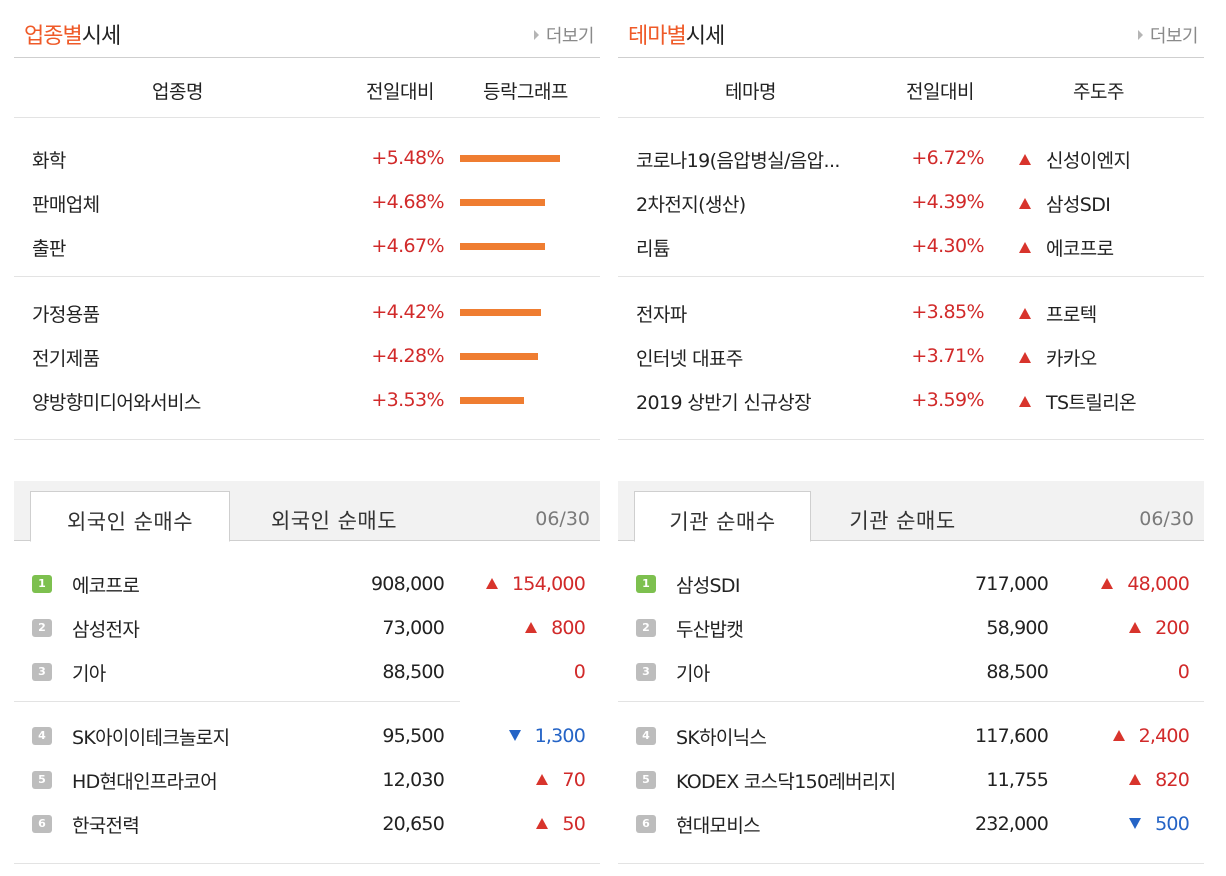 The width and height of the screenshot is (1226, 876). Describe the element at coordinates (750, 92) in the screenshot. I see `theme-col-name: 테마명` at that location.